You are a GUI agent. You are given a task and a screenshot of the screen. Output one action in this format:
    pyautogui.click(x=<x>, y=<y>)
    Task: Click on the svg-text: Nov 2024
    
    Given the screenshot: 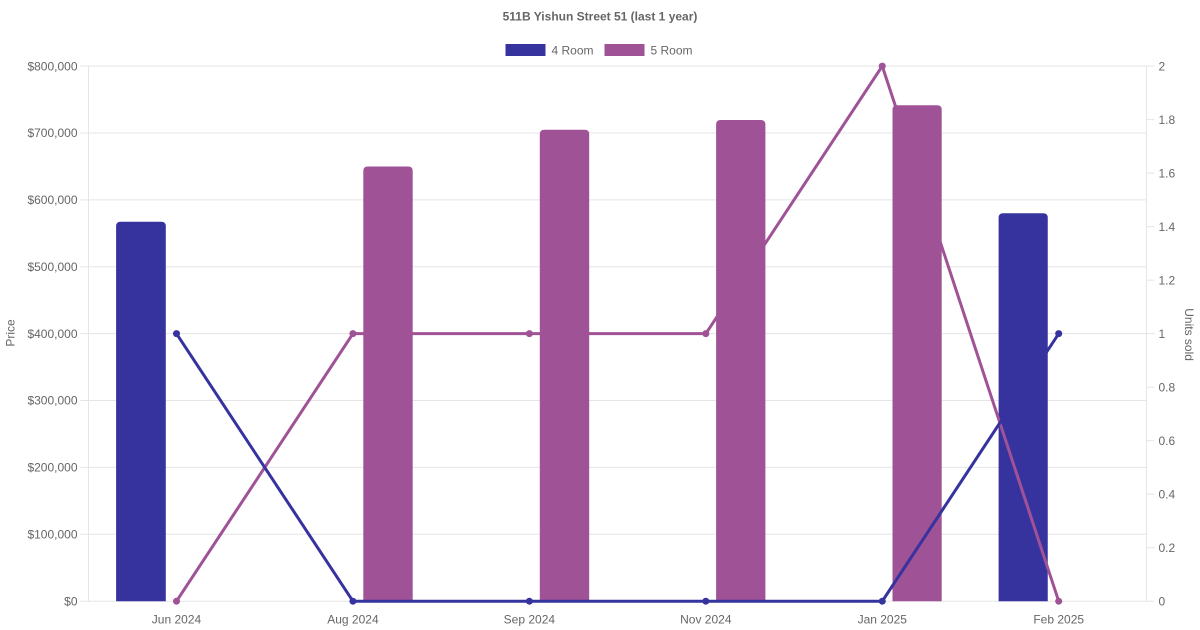 What is the action you would take?
    pyautogui.click(x=706, y=619)
    